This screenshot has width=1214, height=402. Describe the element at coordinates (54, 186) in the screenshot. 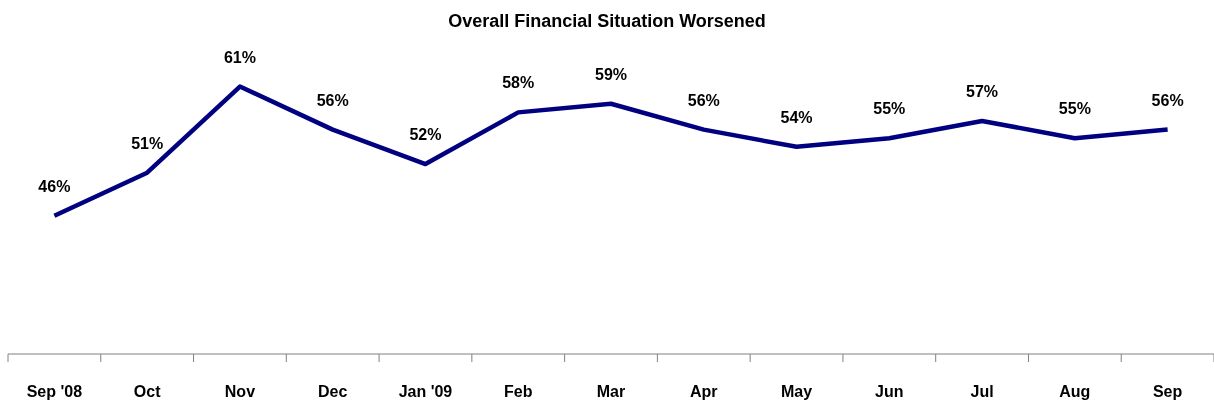

I see `data-label: 46%` at that location.